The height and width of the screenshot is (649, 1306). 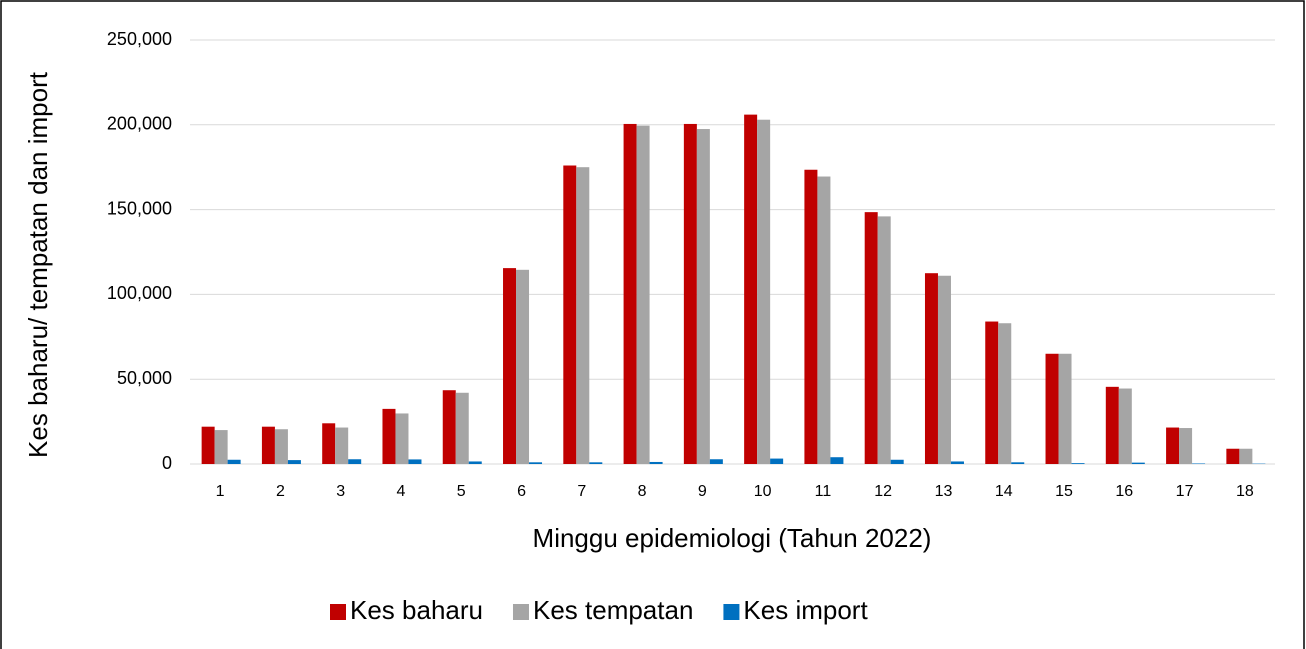 I want to click on x-tick-label: 15, so click(x=1064, y=491).